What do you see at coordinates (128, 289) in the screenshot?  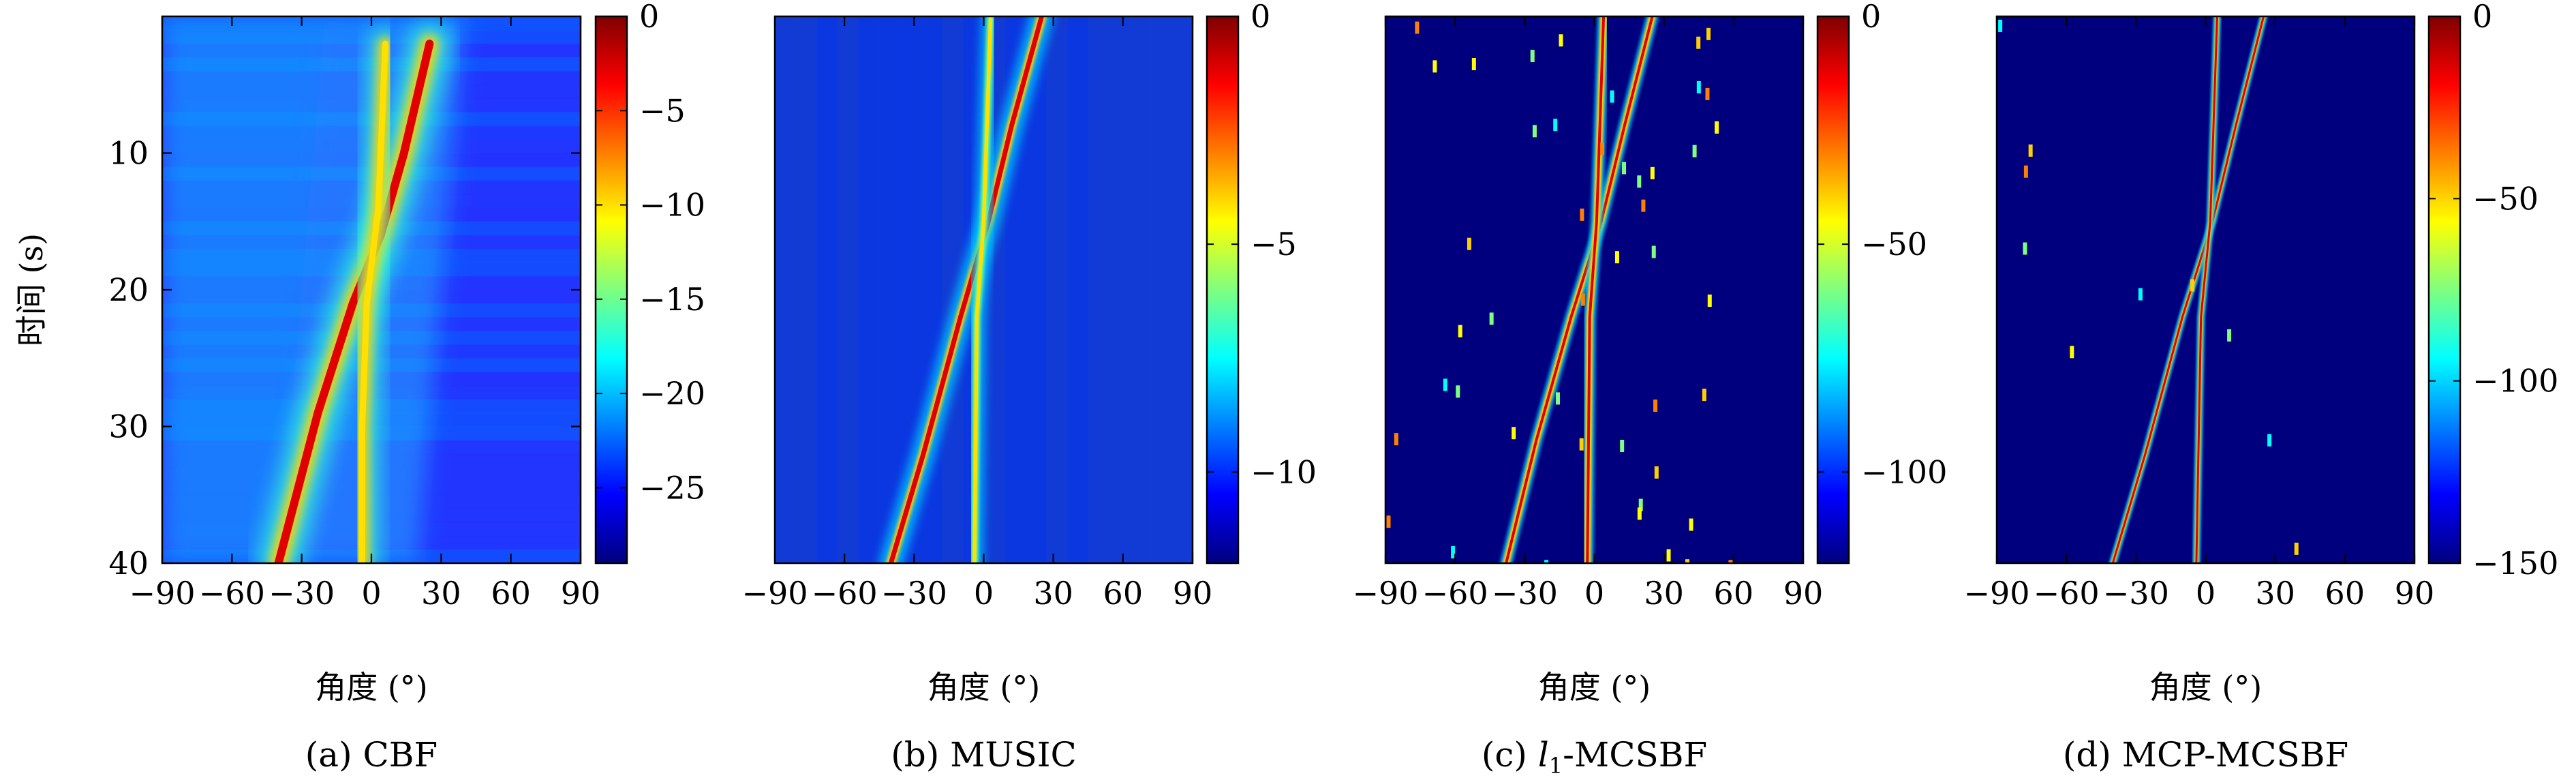 I see `y-tick-label: 20` at bounding box center [128, 289].